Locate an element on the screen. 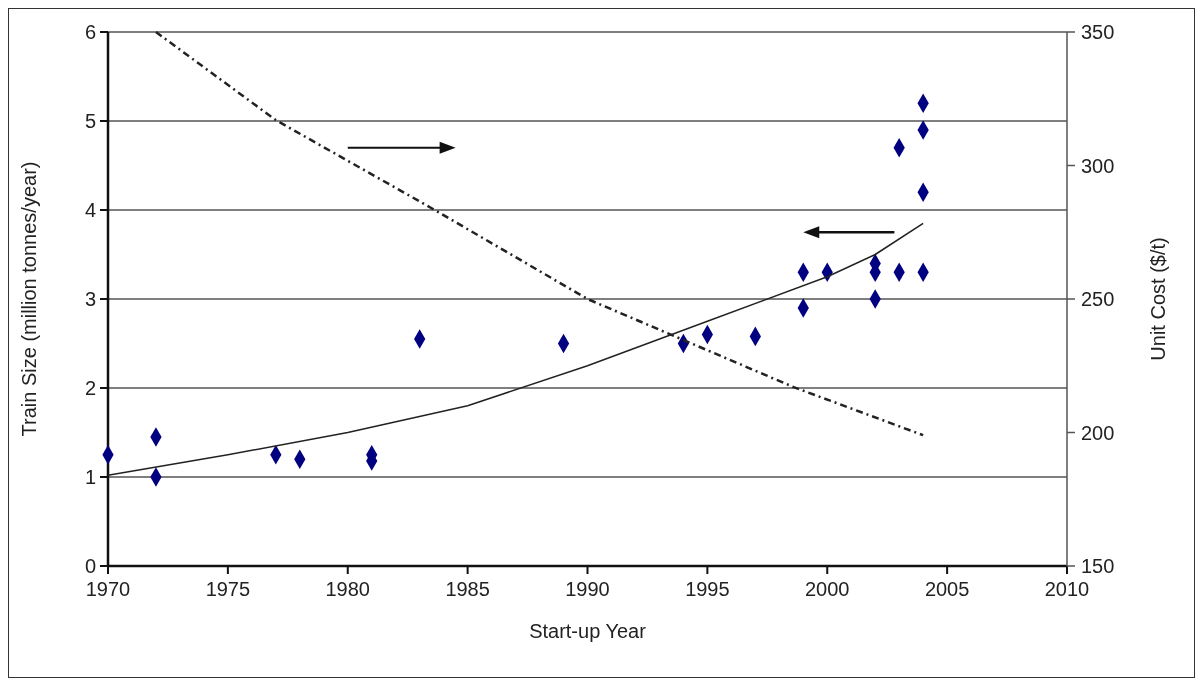 This screenshot has height=687, width=1203. x-tick-label: 1980 is located at coordinates (347, 589).